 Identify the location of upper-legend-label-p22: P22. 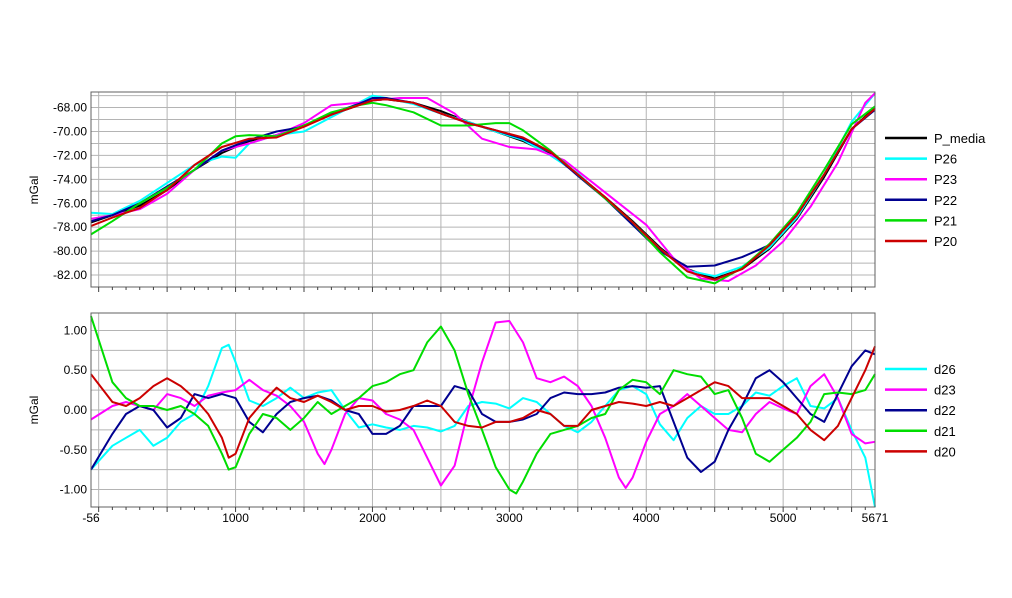
(945, 200).